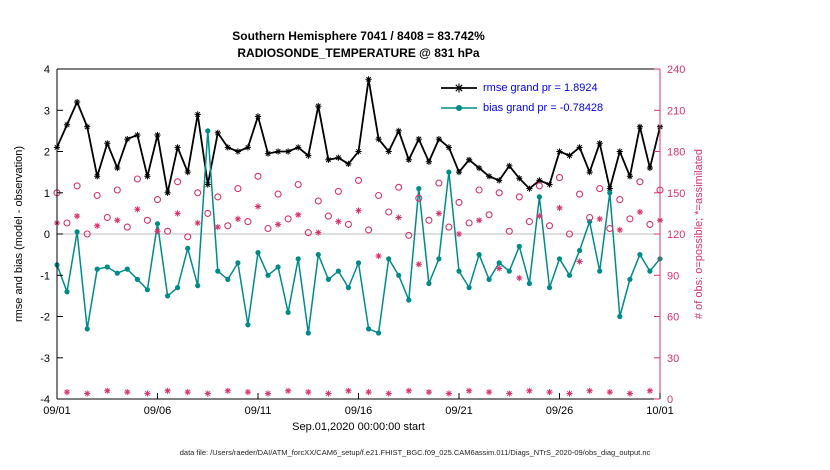 The image size is (830, 470). What do you see at coordinates (673, 276) in the screenshot?
I see `svg-text: 90` at bounding box center [673, 276].